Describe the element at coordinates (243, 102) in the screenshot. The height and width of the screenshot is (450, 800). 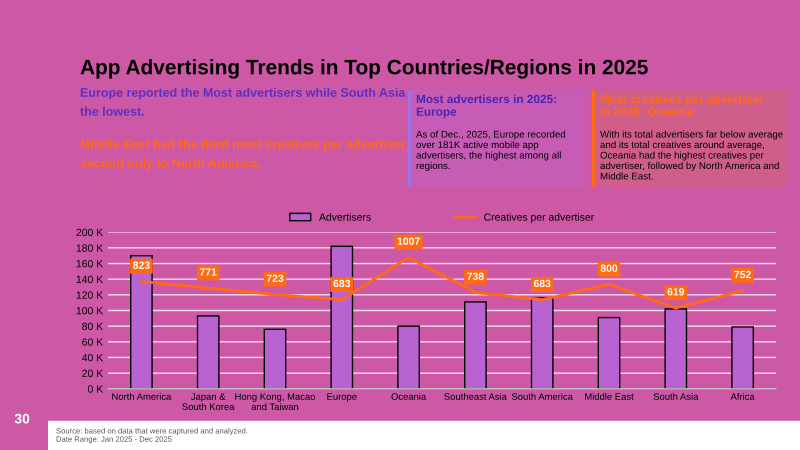
I see `chart-subtitle: Europe reported the Most advertisers while South Asia the lowest.` at that location.